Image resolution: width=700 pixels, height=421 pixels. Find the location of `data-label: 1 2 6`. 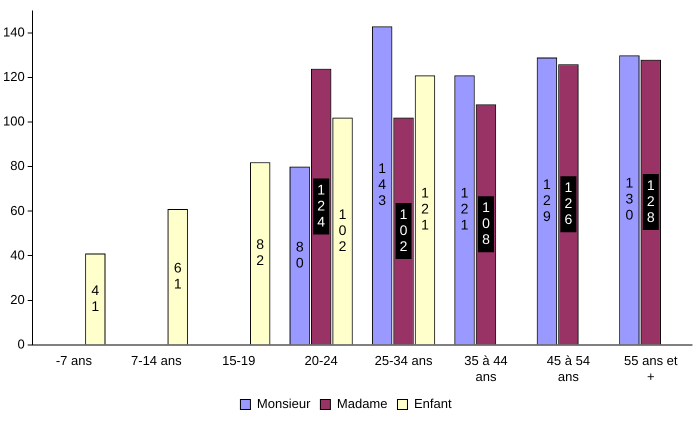

data-label: 1 2 6 is located at coordinates (568, 203).